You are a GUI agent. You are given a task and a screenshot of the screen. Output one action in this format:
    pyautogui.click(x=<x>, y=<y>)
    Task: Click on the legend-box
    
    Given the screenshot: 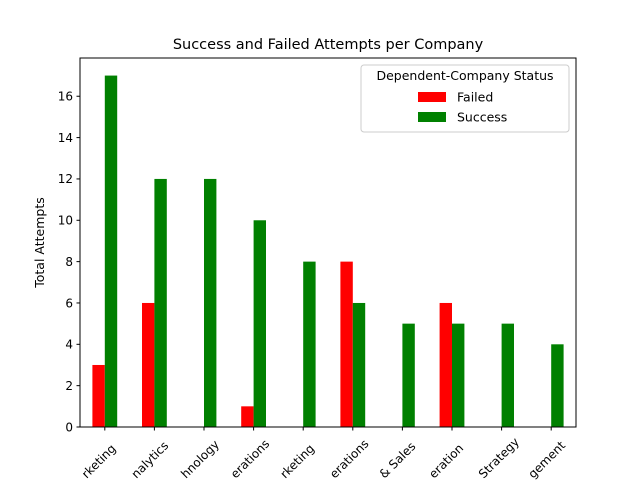 What is the action you would take?
    pyautogui.click(x=465, y=98)
    